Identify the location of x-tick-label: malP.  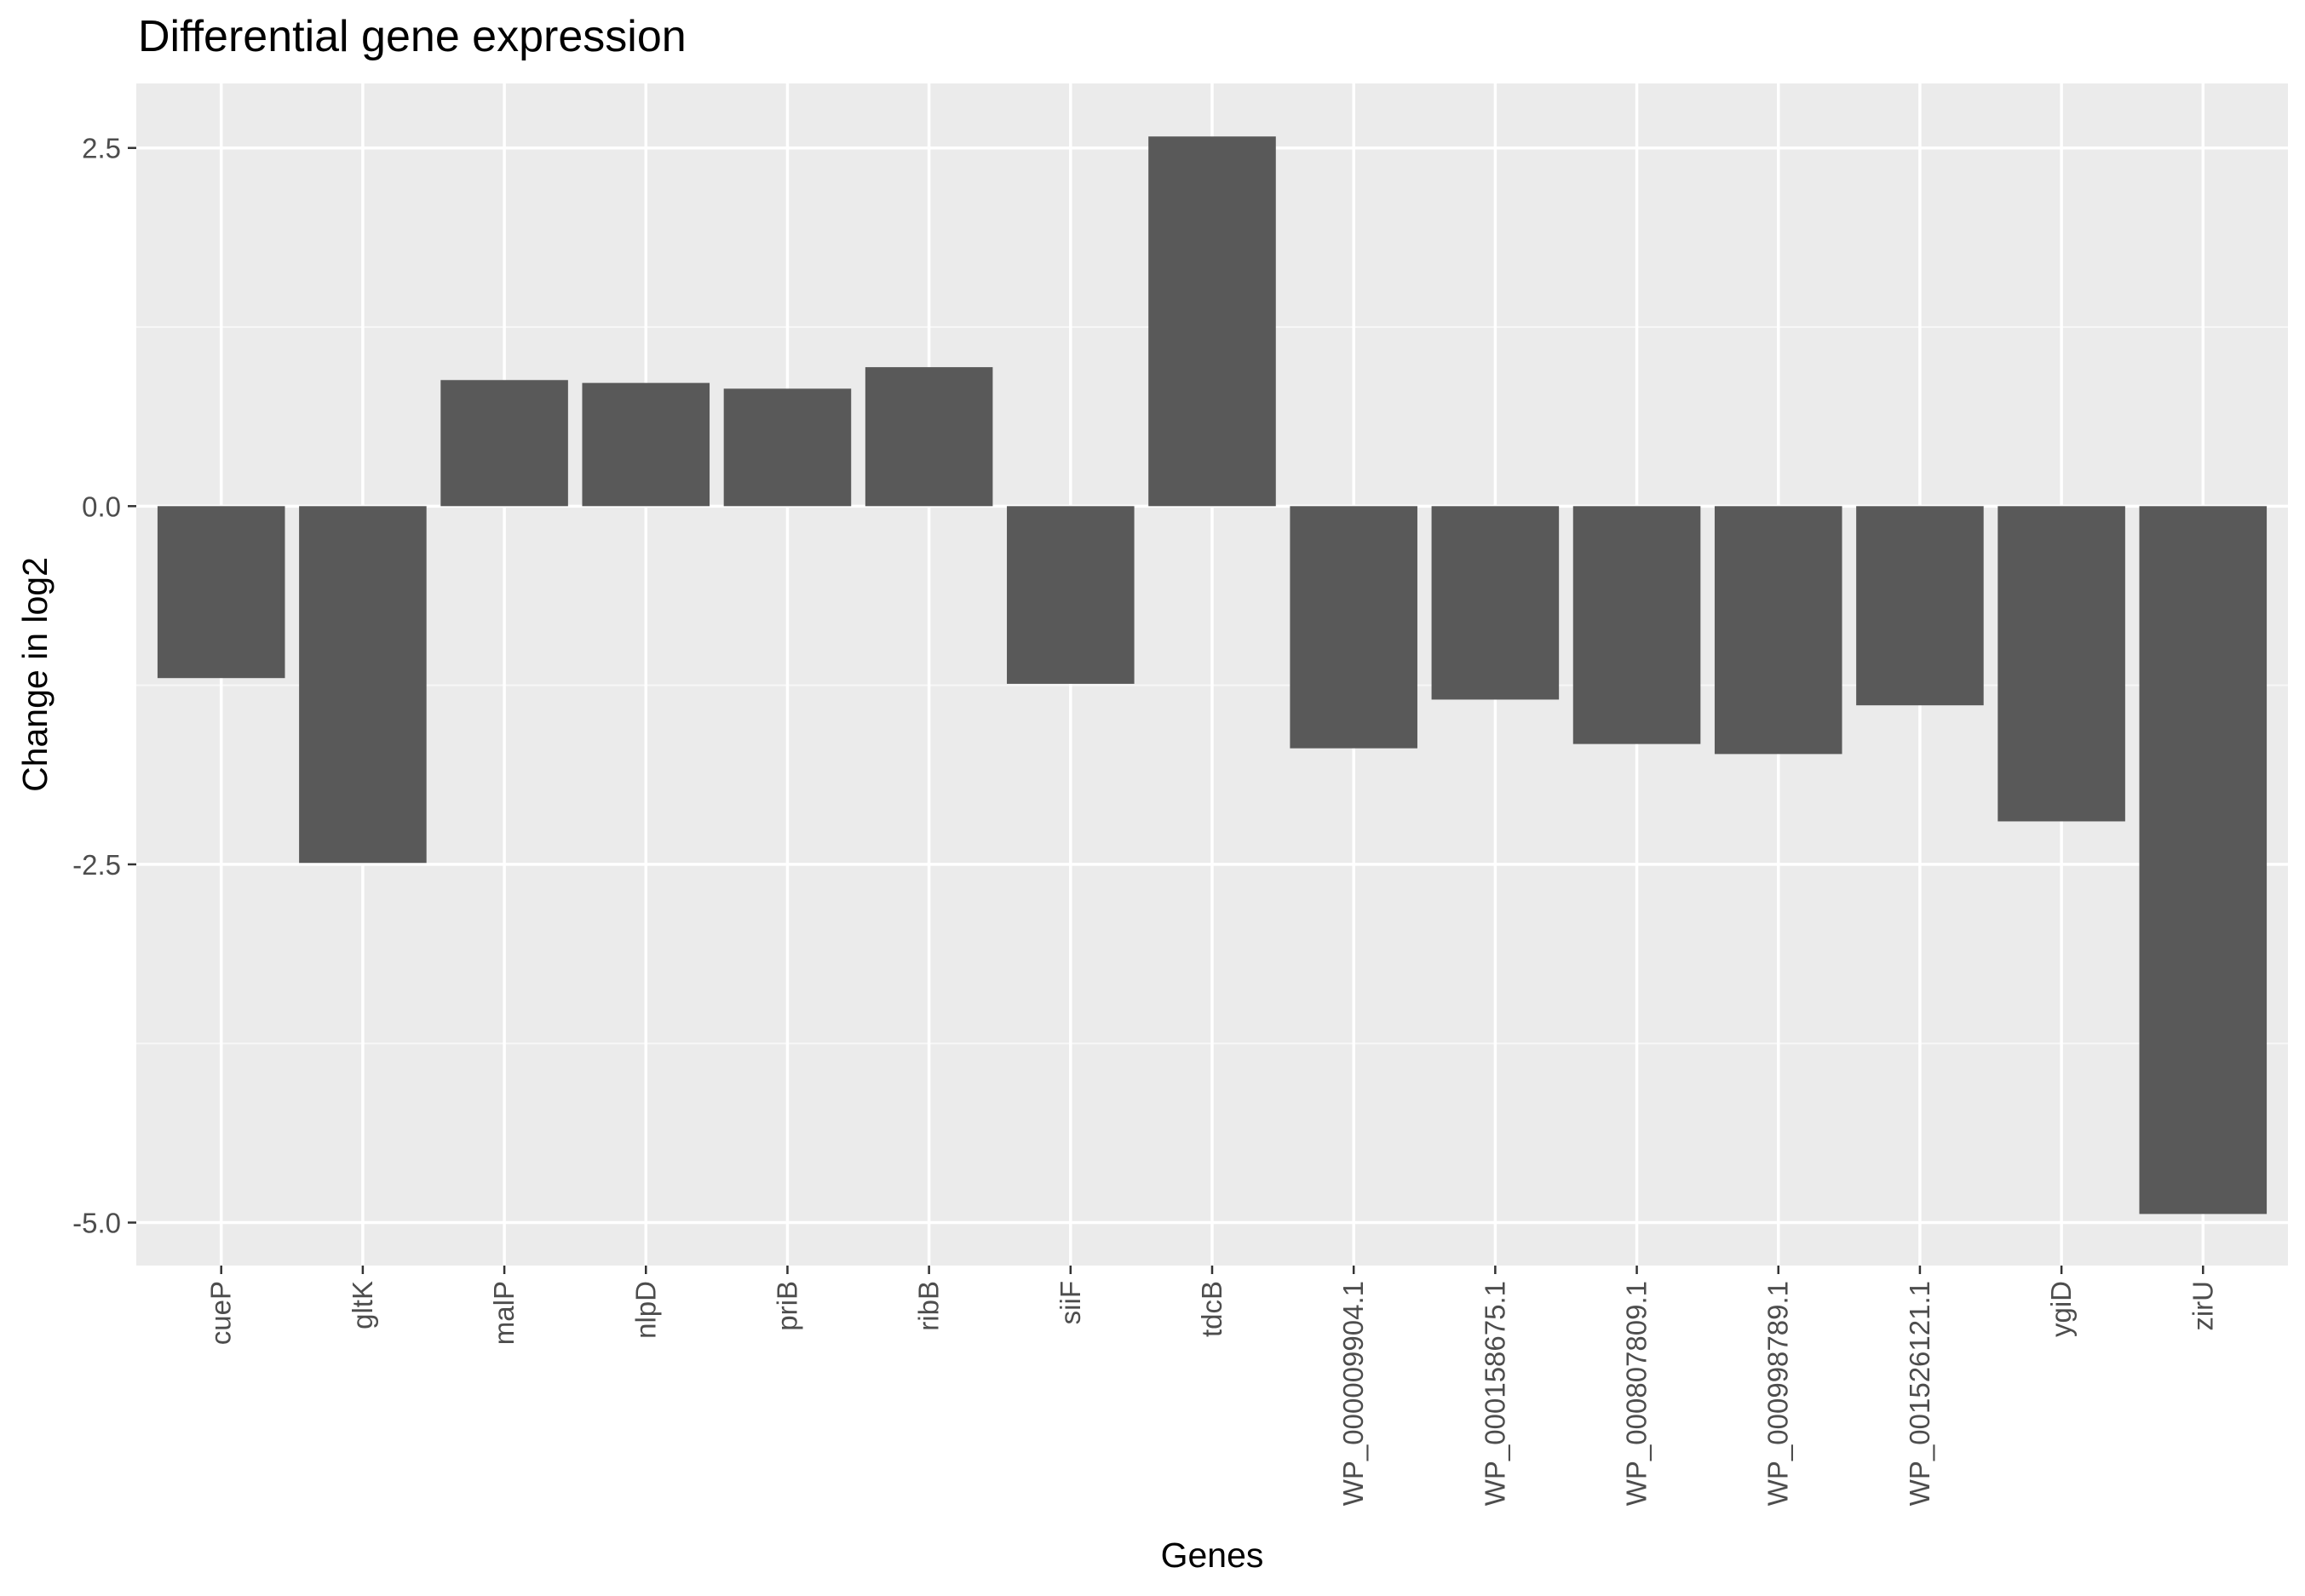
(504, 1313).